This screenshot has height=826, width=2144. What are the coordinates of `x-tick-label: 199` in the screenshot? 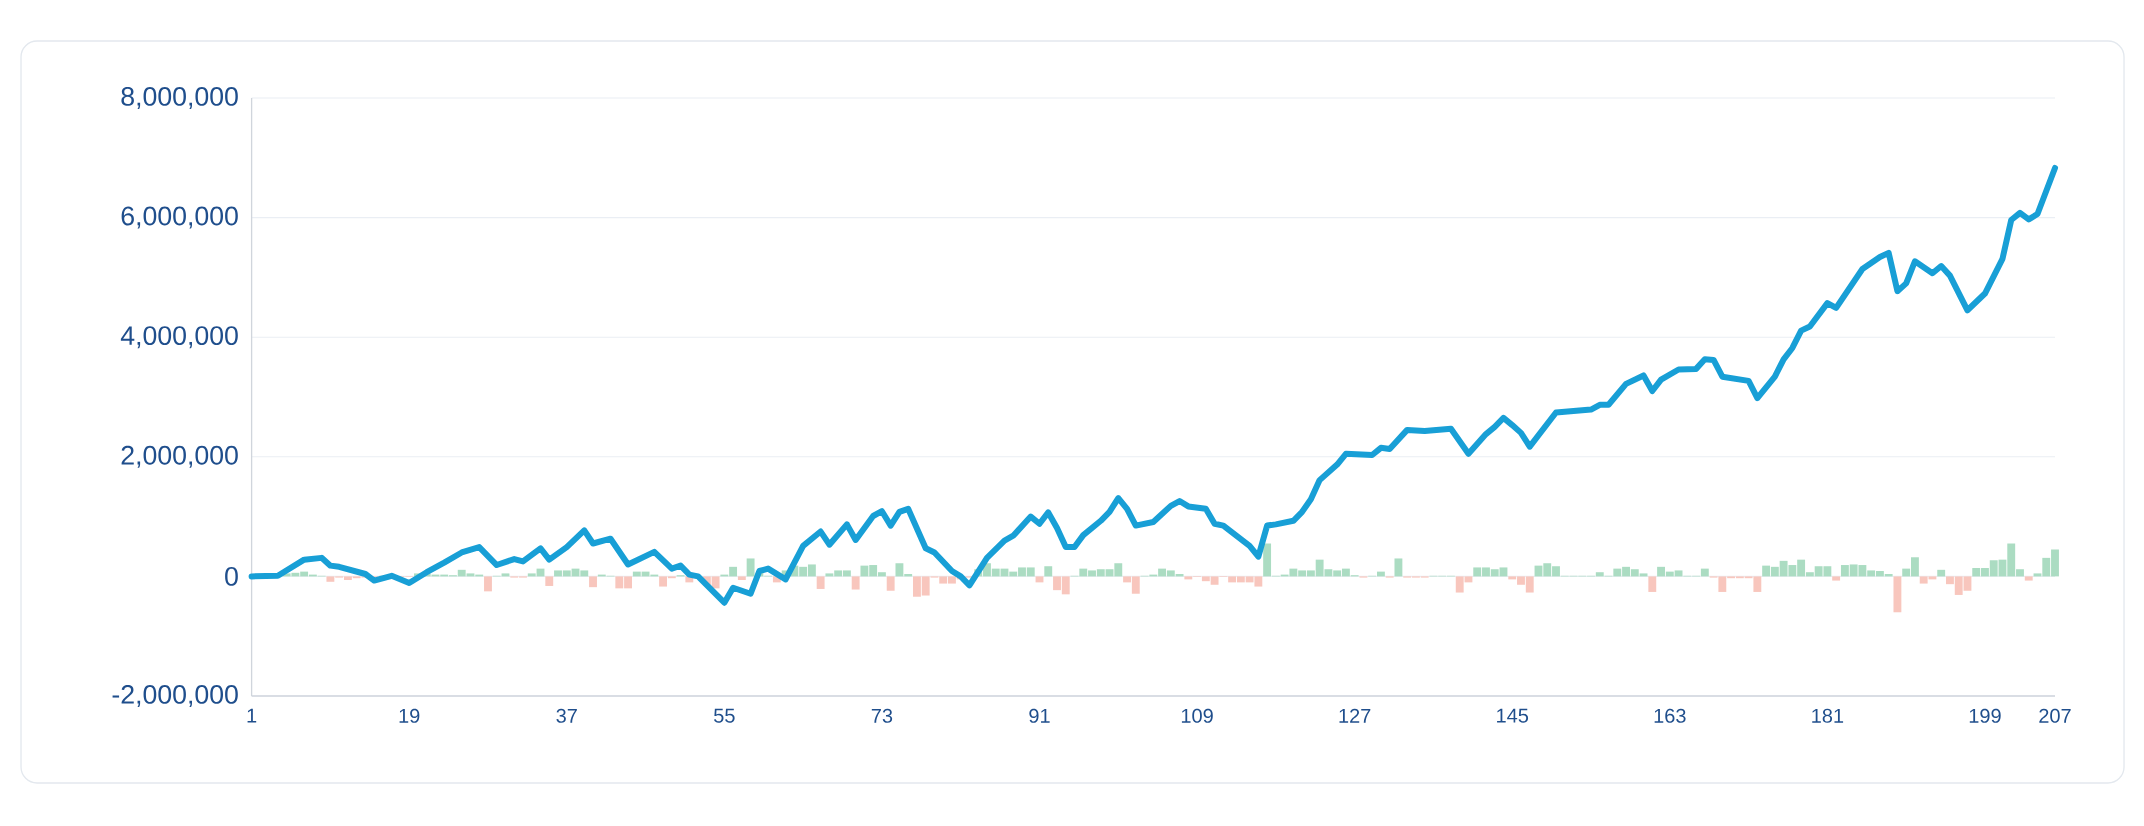 It's located at (1985, 715).